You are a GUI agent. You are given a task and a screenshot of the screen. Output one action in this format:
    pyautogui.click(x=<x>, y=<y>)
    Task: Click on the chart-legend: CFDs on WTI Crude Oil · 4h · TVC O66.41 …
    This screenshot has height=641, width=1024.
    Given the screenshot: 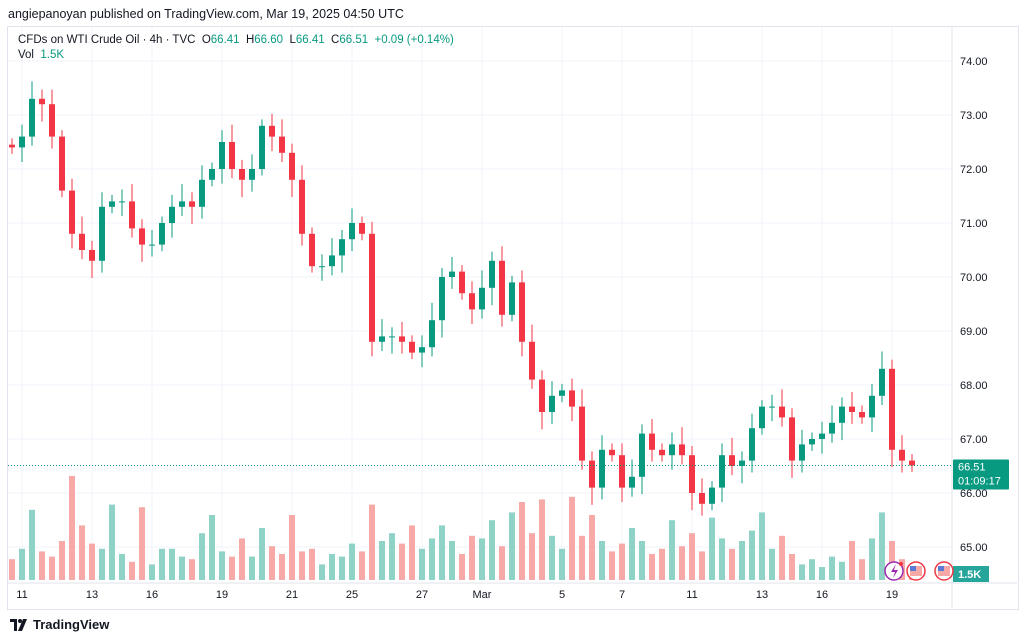 What is the action you would take?
    pyautogui.click(x=236, y=48)
    